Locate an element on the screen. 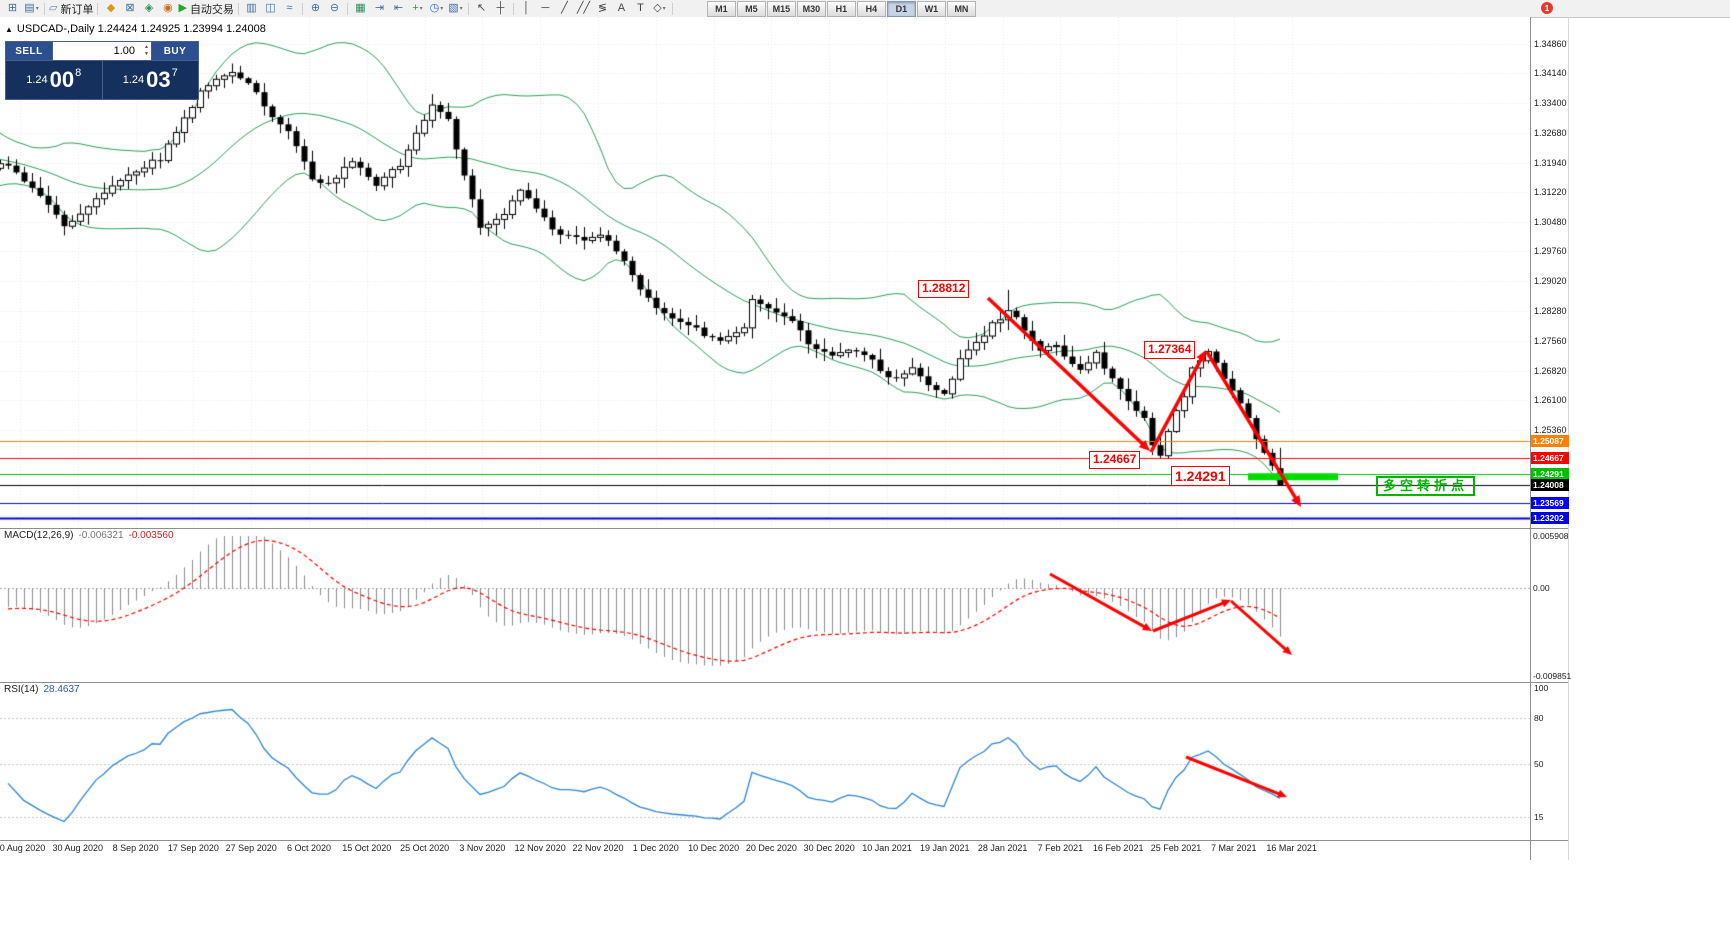  cursor-icon: ↖ is located at coordinates (481, 8).